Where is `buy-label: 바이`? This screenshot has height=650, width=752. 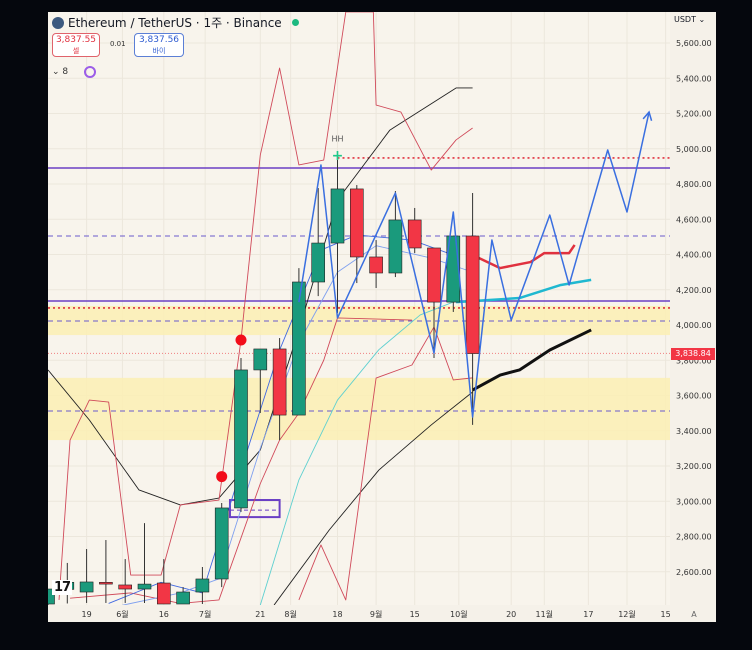 buy-label: 바이 is located at coordinates (159, 51).